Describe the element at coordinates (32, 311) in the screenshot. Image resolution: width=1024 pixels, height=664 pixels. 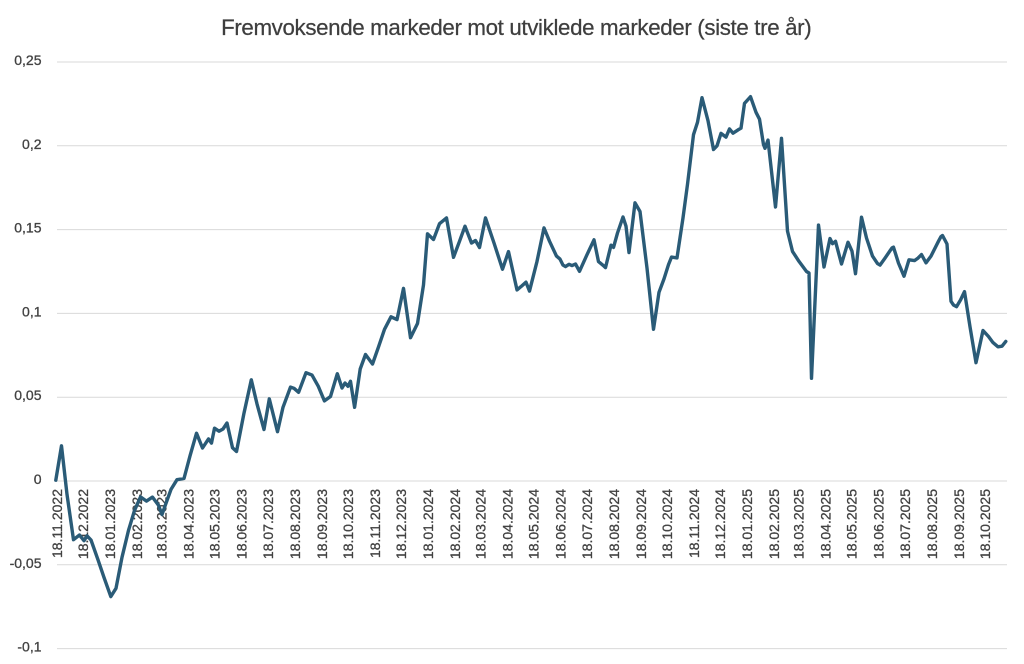
I see `svg-text: 0,1` at that location.